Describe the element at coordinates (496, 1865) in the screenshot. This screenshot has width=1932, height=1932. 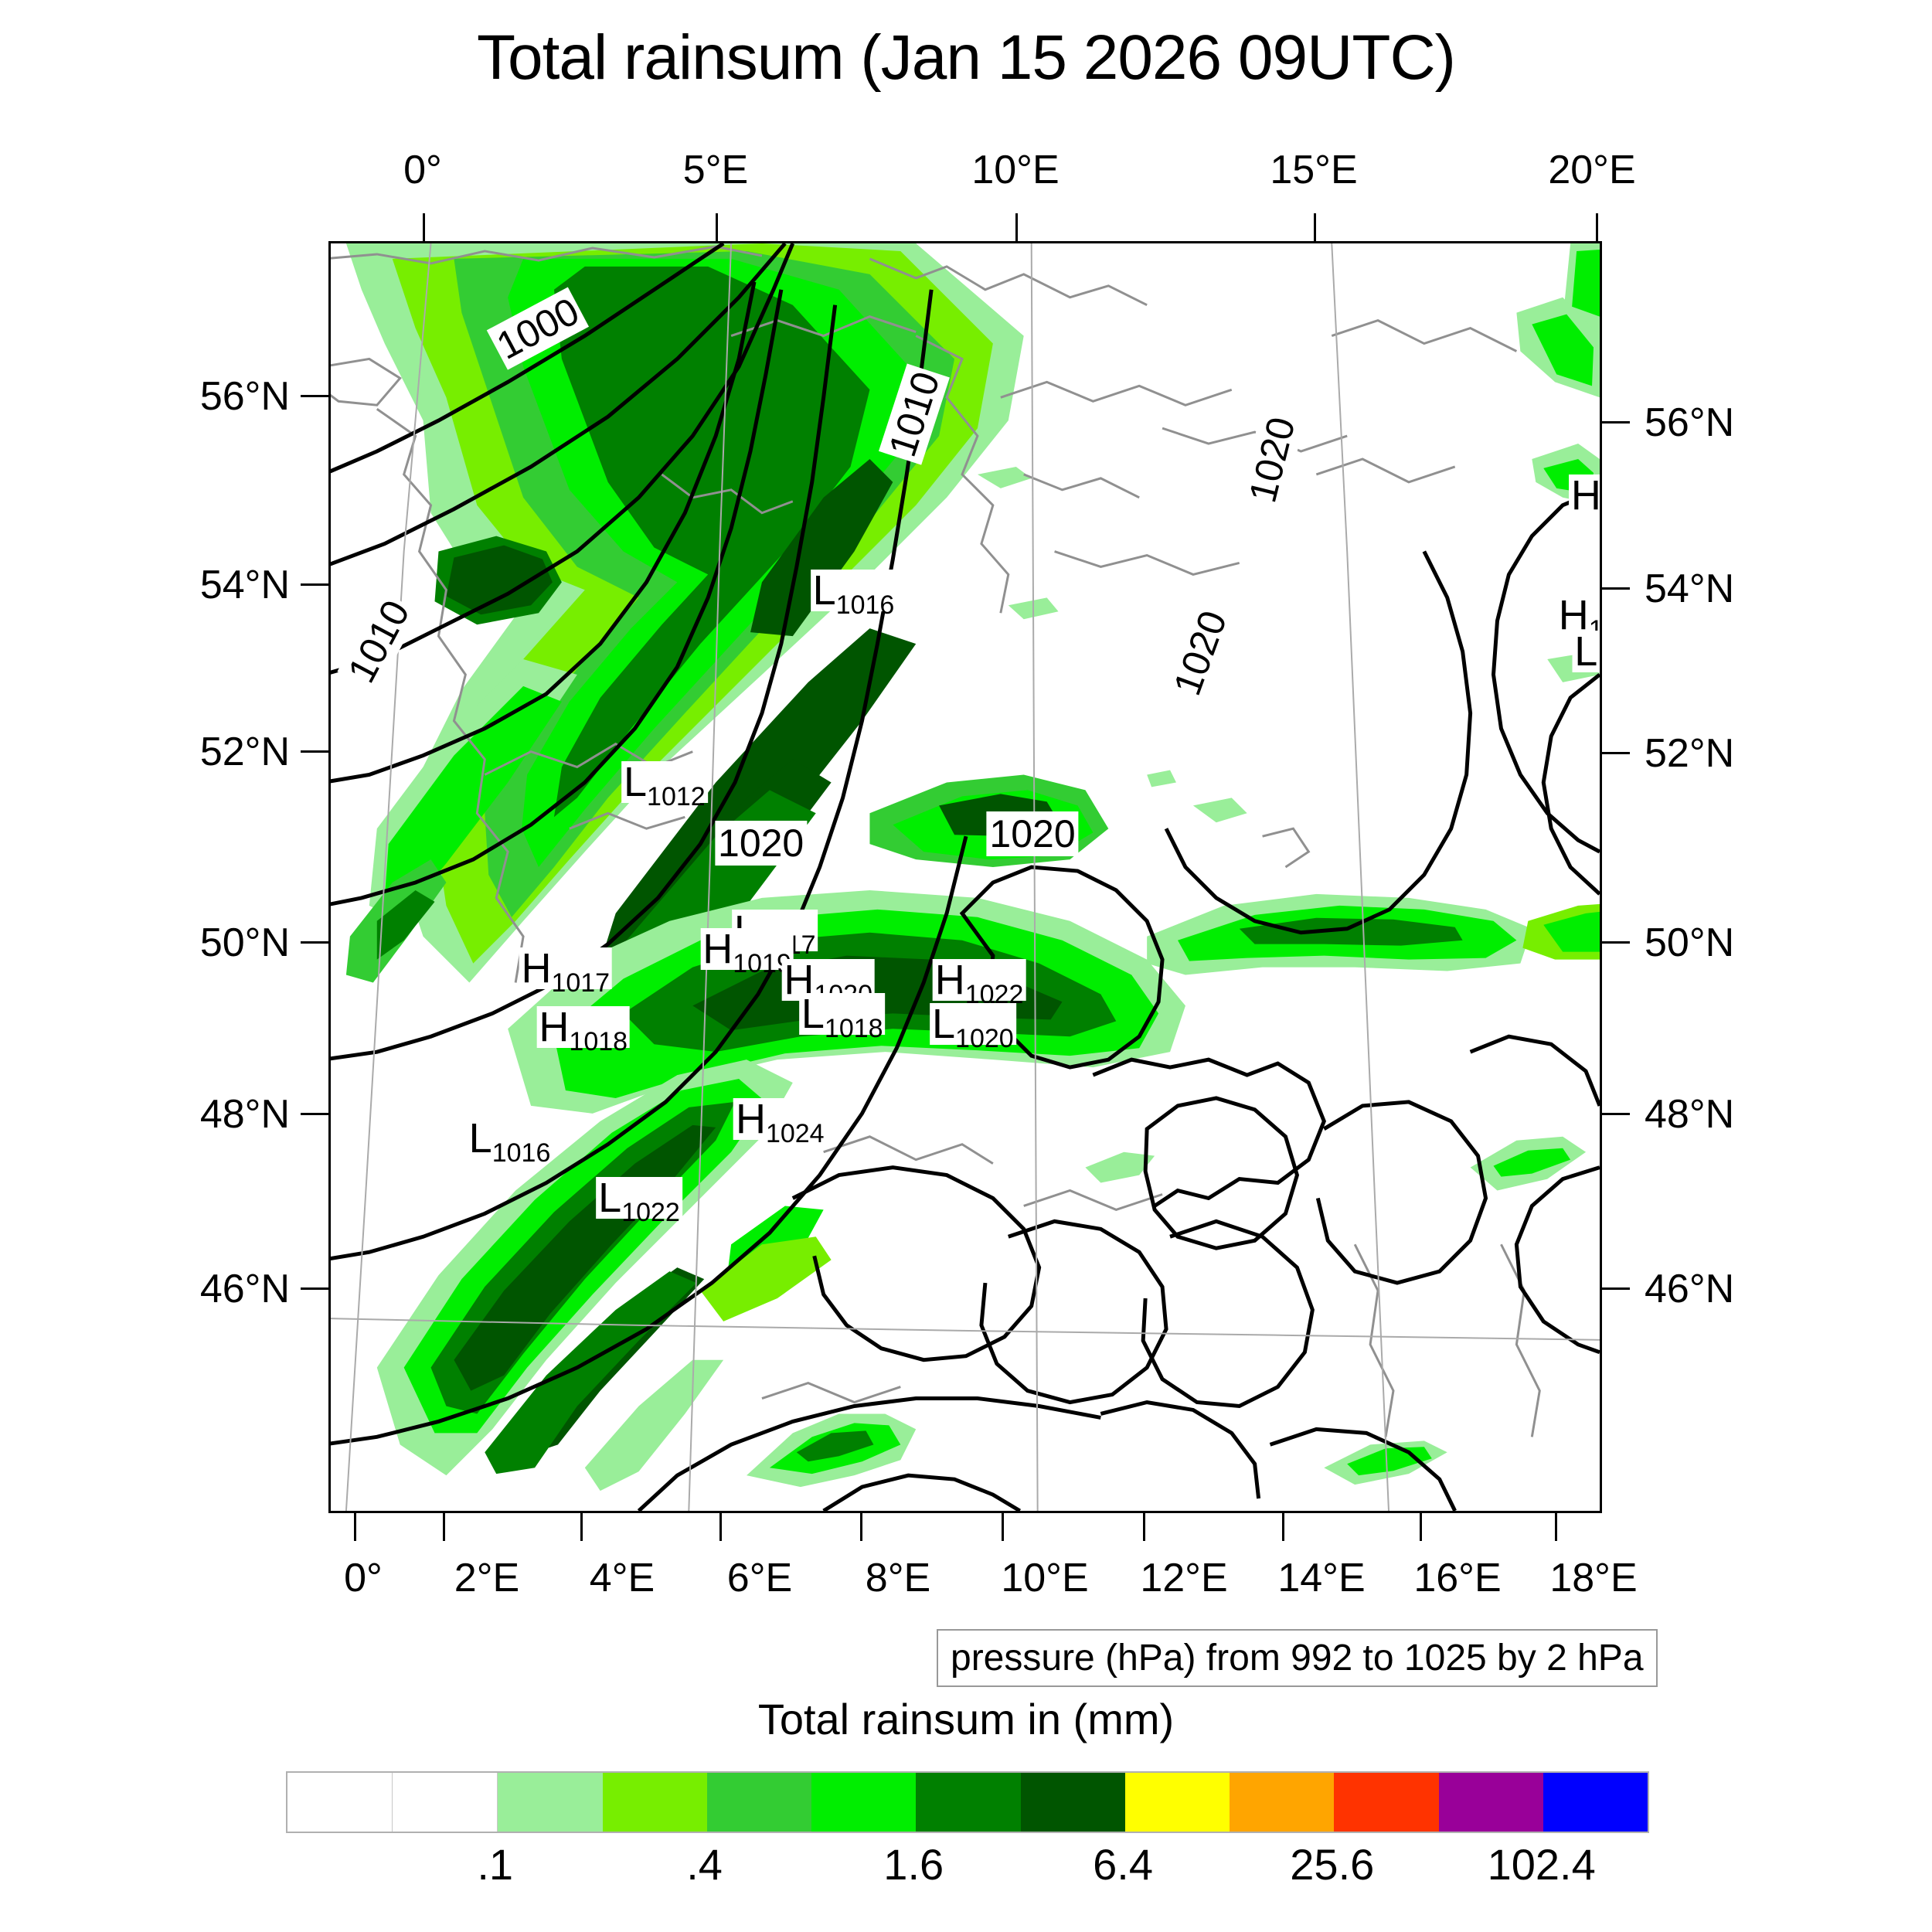
I see `colorbar-tick-0: .1` at that location.